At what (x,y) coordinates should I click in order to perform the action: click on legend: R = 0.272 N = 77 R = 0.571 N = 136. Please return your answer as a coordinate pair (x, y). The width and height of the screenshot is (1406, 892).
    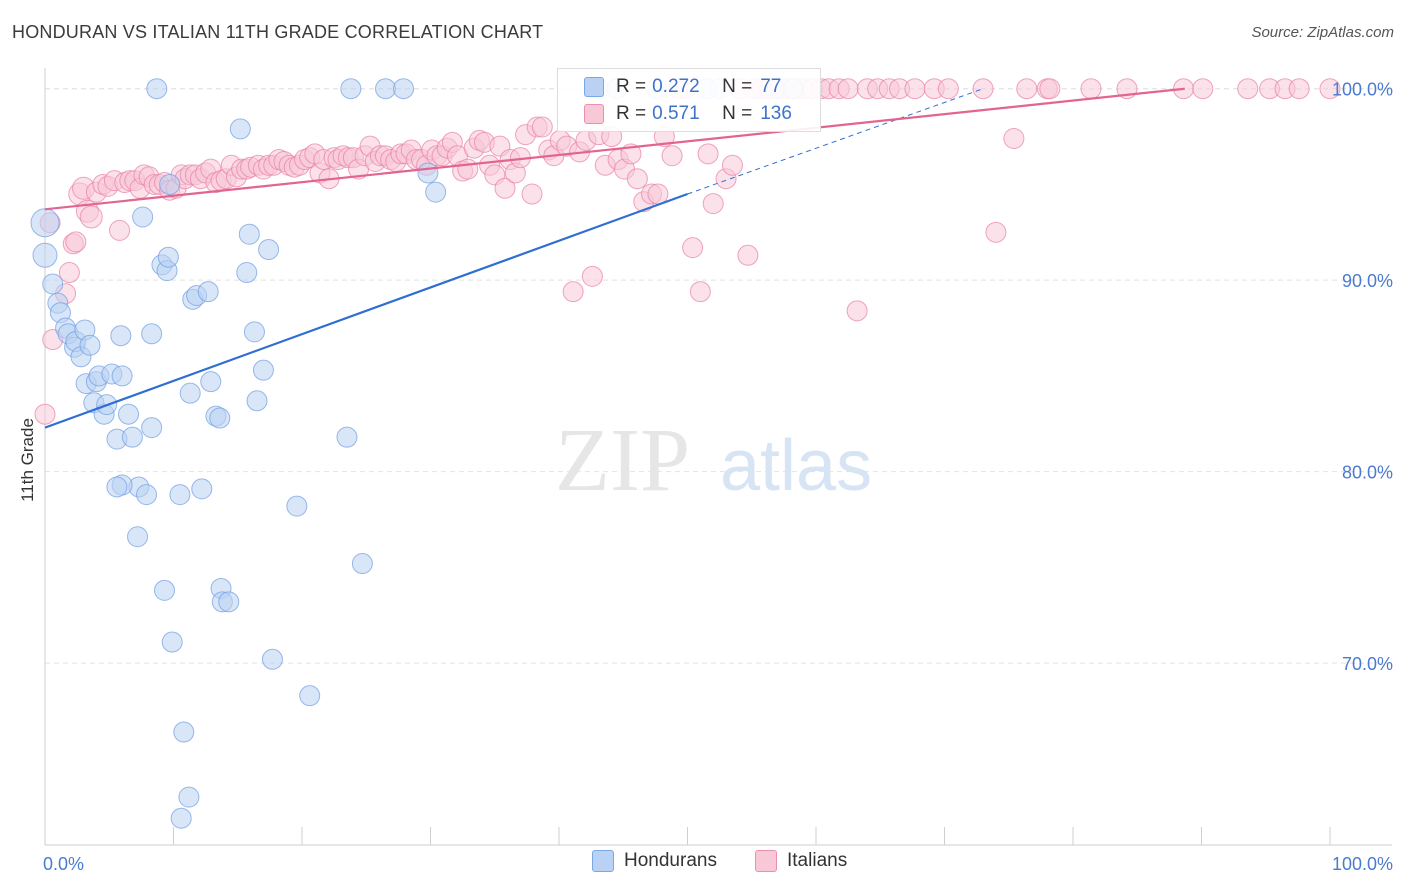
    Looking at the image, I should click on (689, 100).